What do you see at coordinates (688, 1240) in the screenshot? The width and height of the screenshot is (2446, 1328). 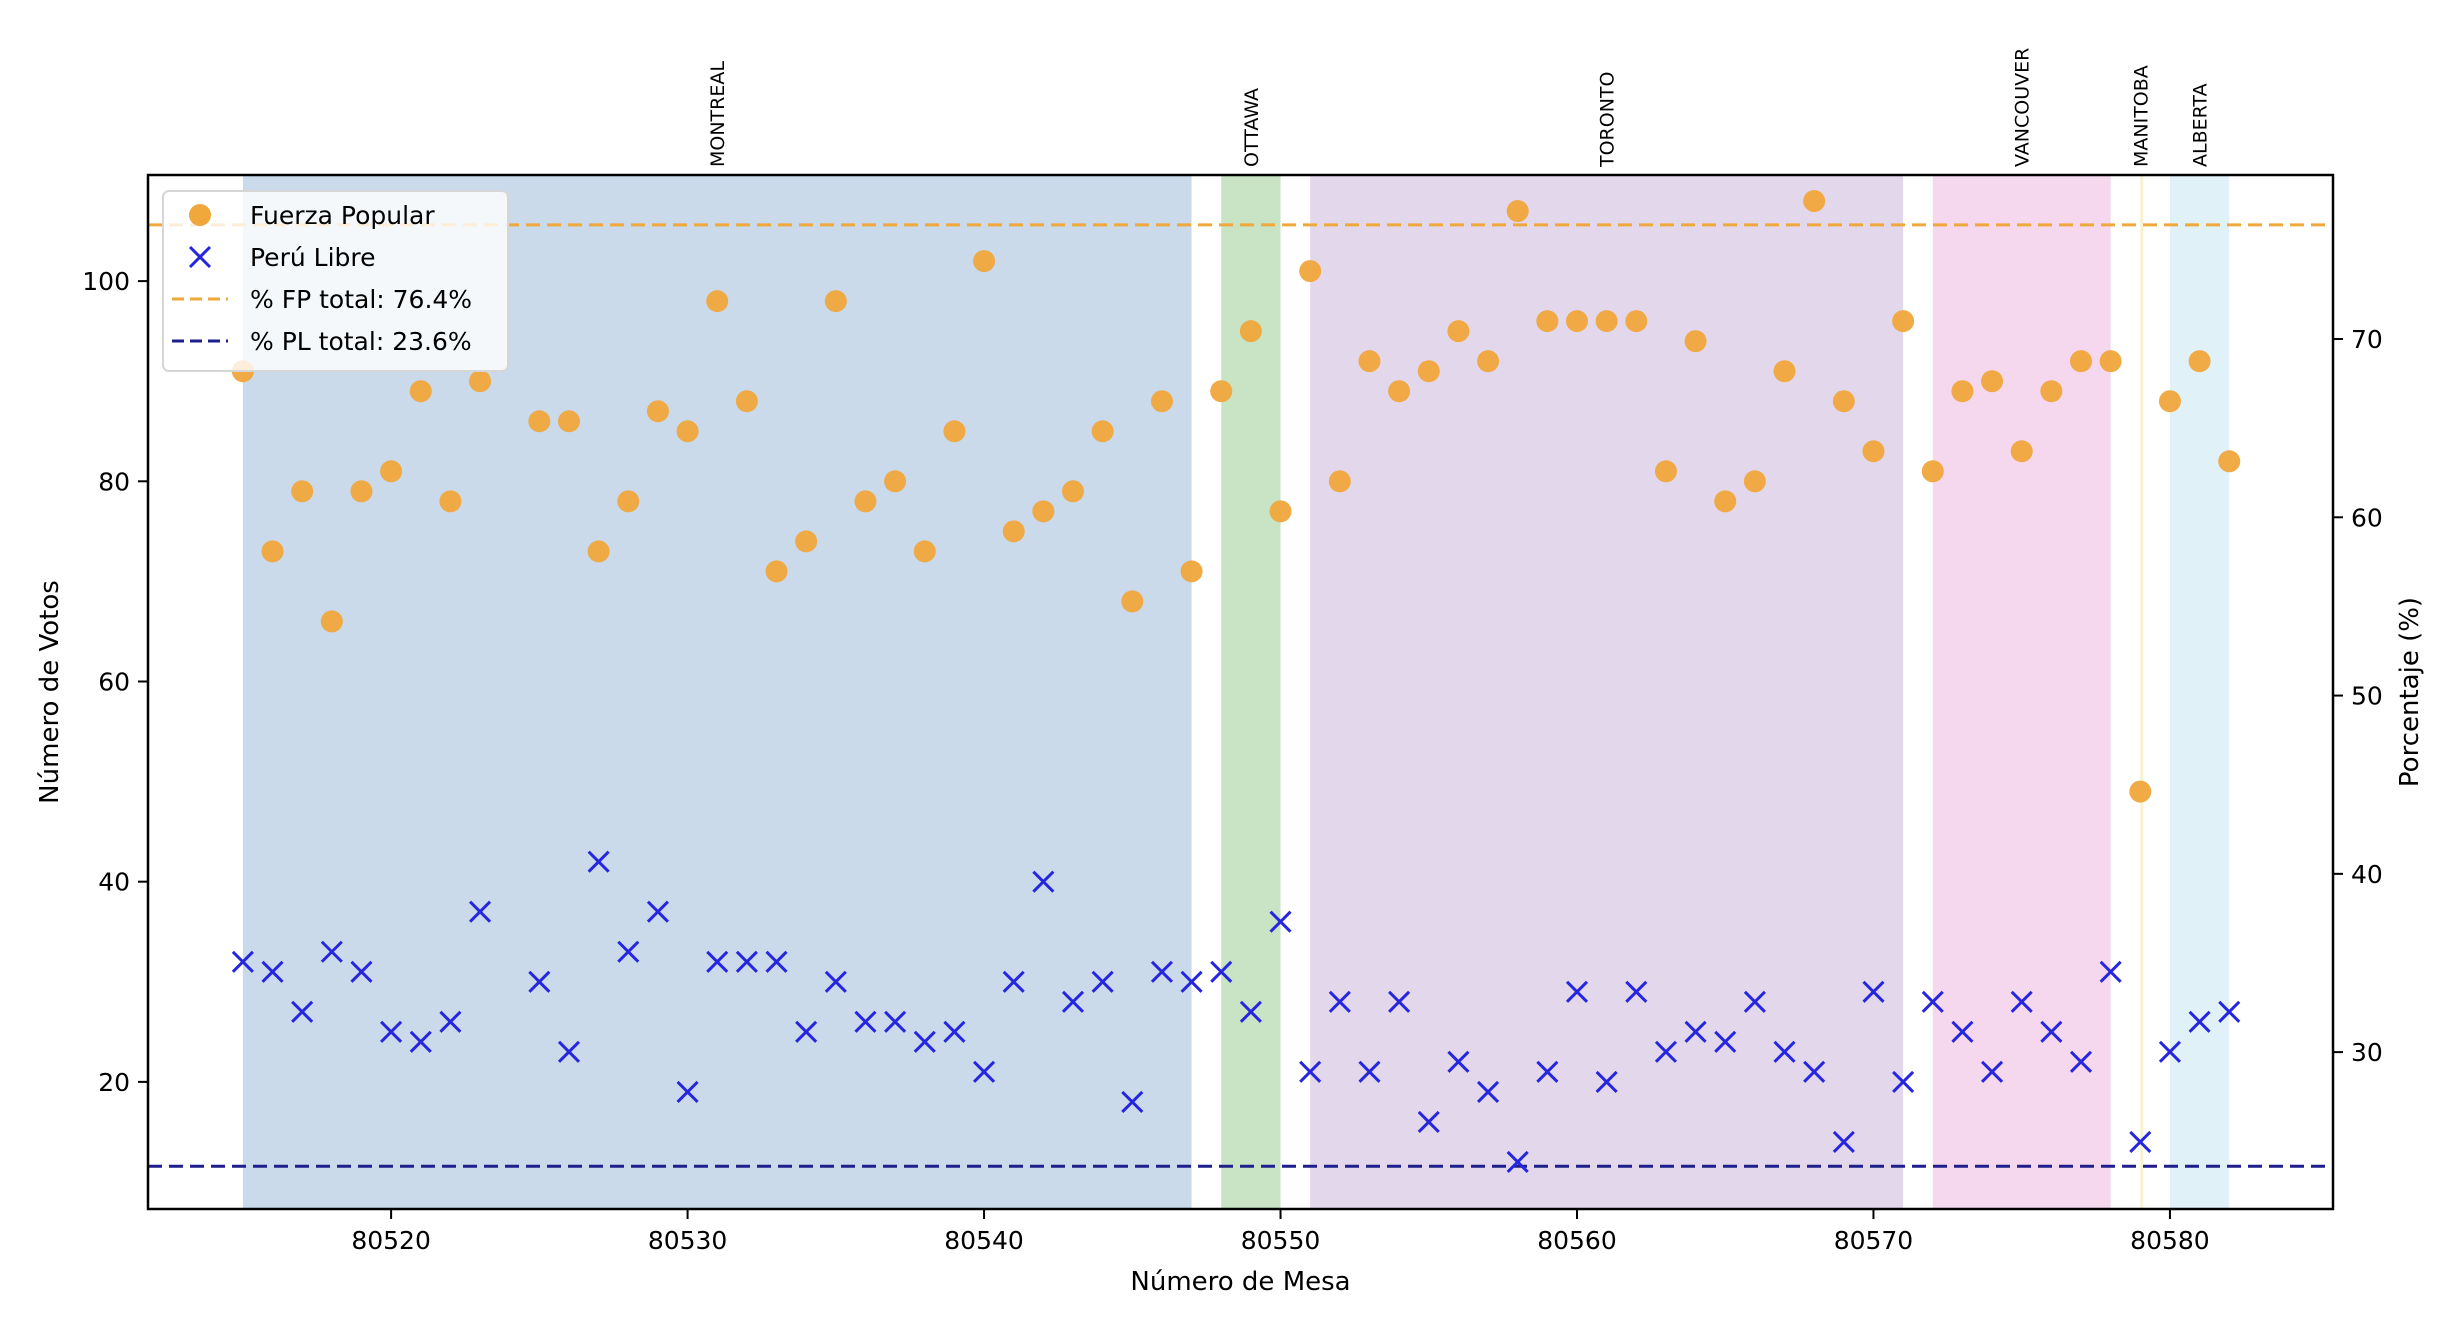 I see `x-tick-label: 80530` at bounding box center [688, 1240].